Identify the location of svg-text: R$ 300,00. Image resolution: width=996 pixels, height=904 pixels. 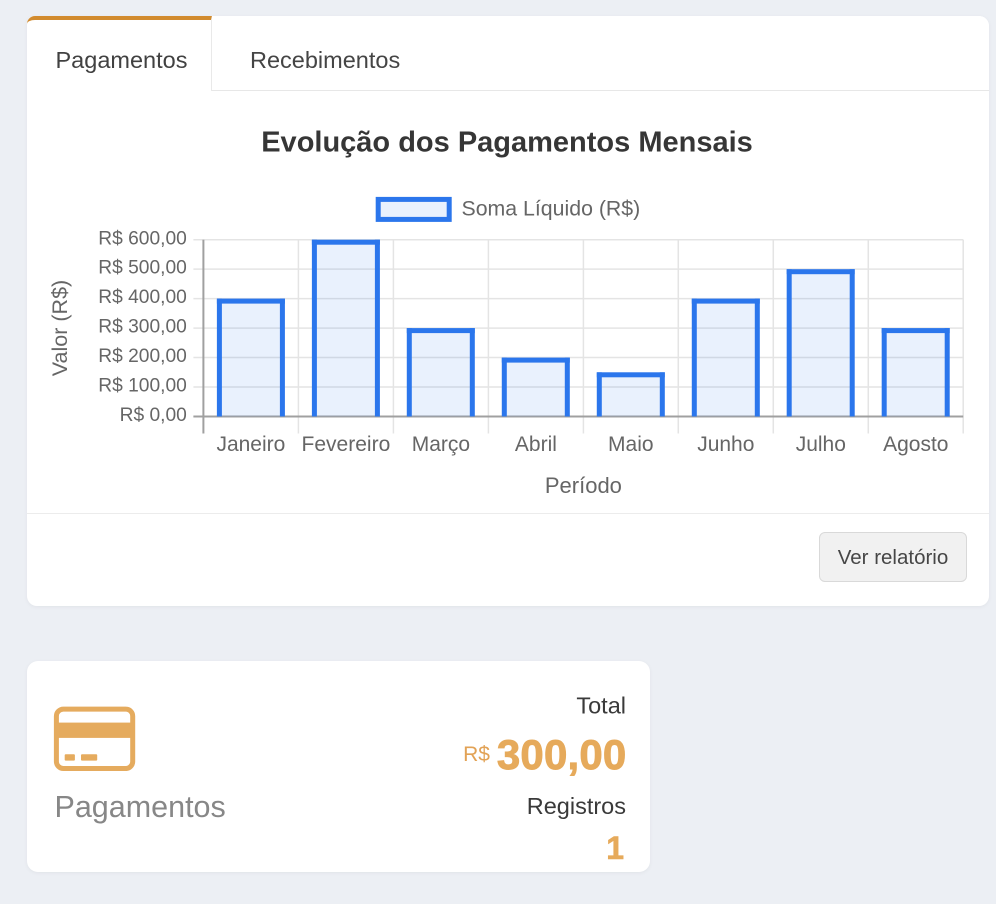
(142, 327).